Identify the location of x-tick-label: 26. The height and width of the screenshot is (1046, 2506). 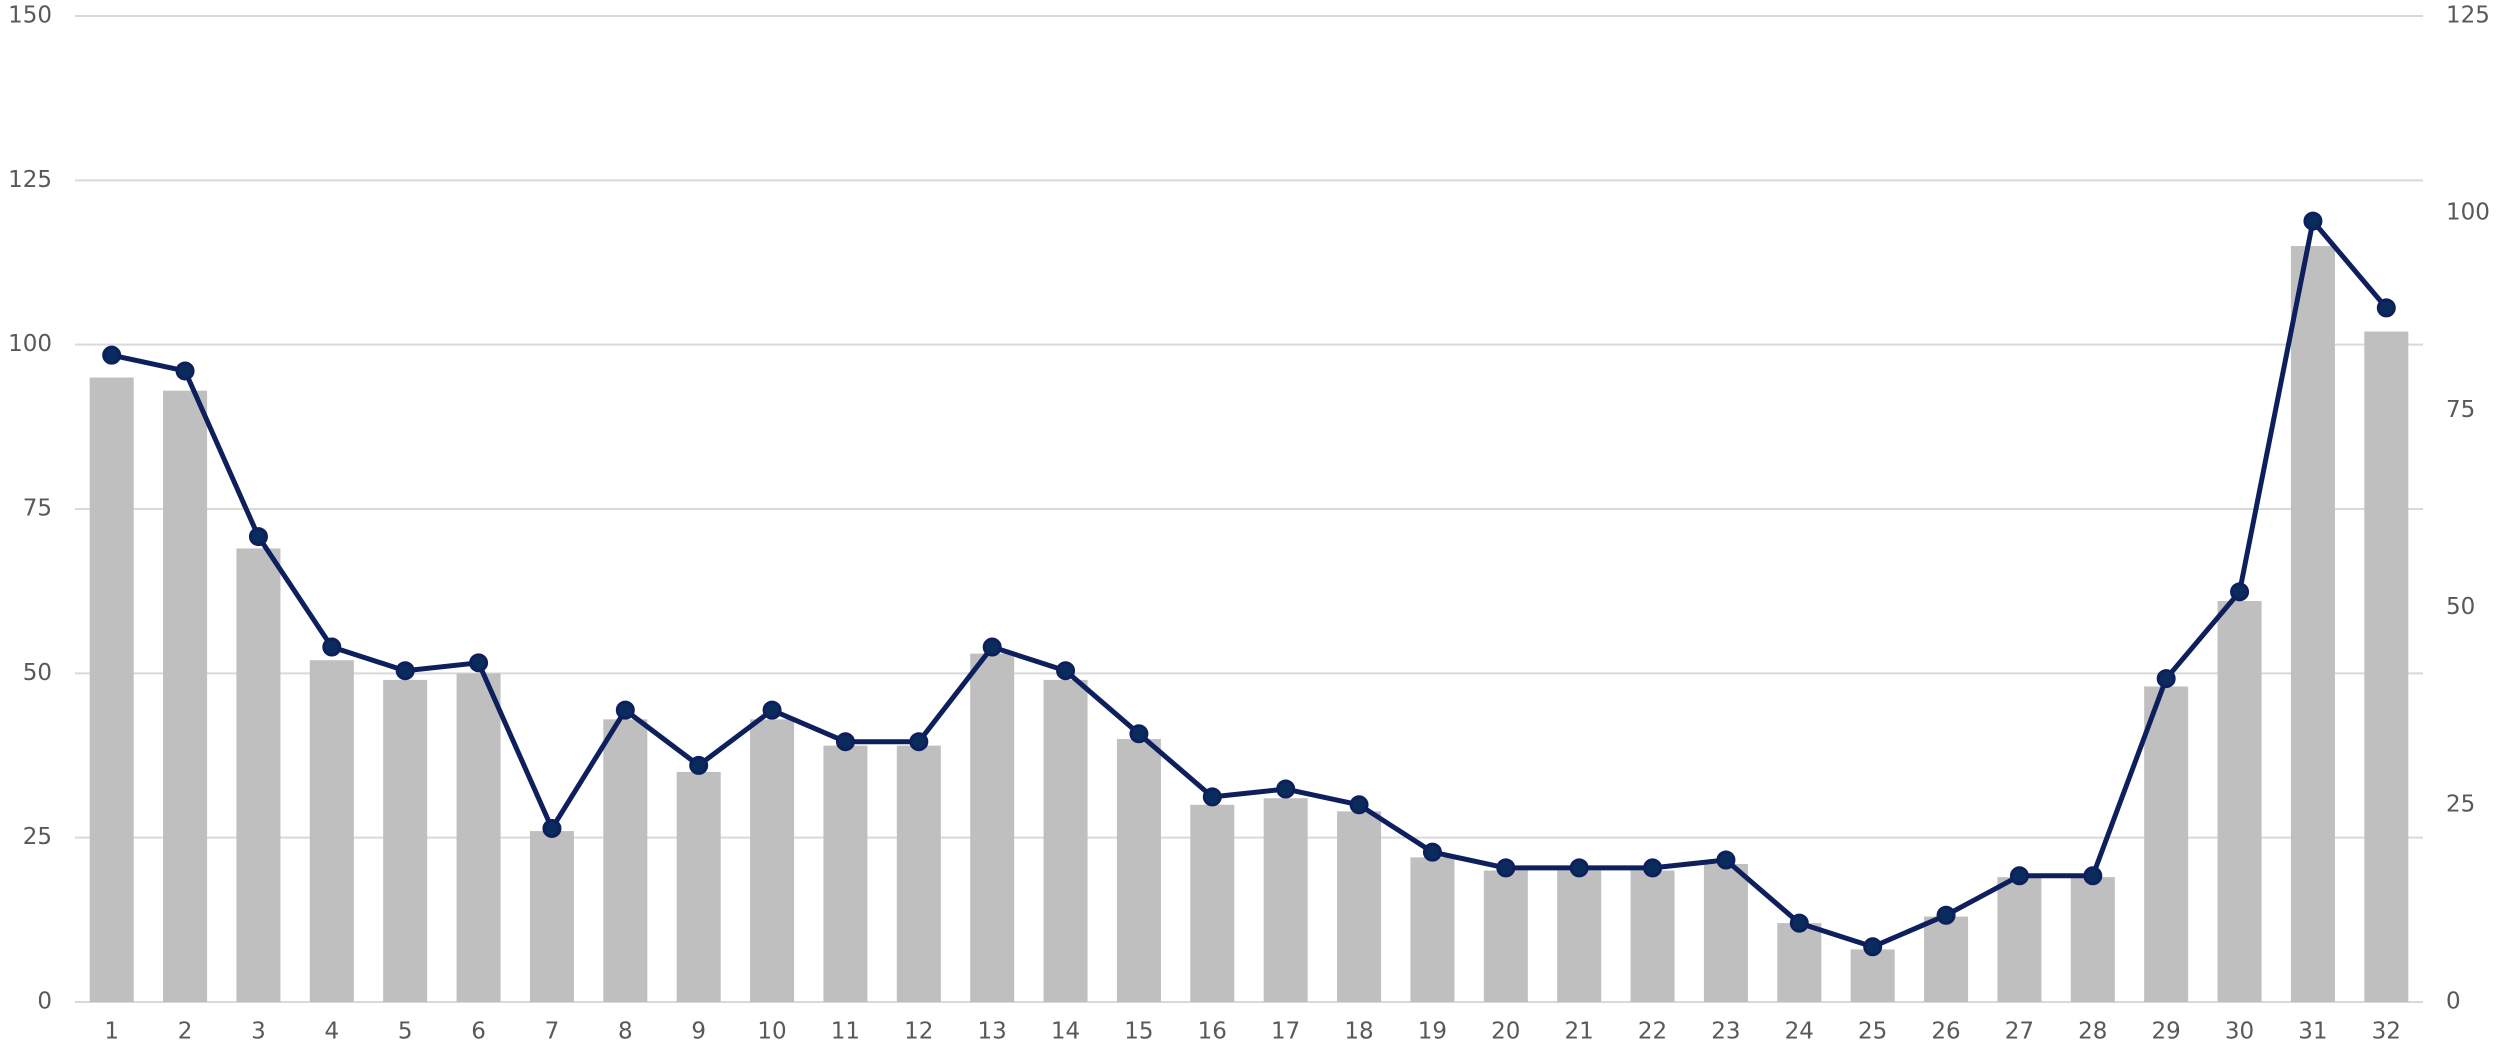
(1945, 1032).